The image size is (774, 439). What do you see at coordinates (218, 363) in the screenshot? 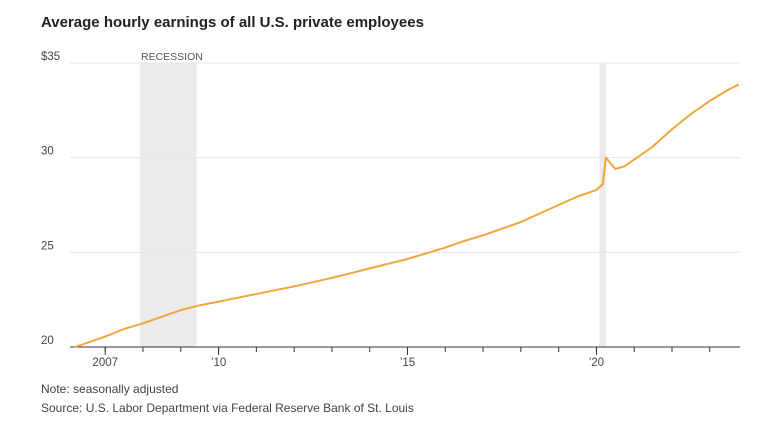
I see `x-tick-label: ’10` at bounding box center [218, 363].